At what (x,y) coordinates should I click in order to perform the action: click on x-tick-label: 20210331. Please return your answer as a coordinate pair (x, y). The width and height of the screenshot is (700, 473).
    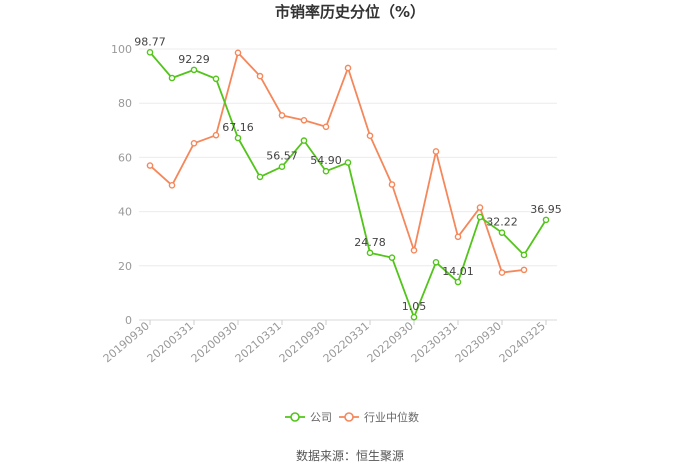
    Looking at the image, I should click on (258, 342).